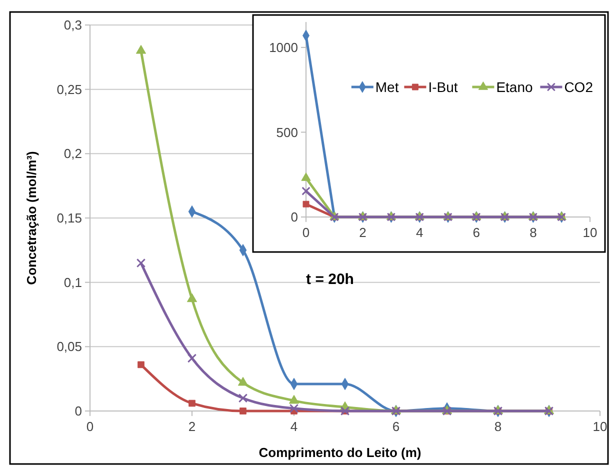 The width and height of the screenshot is (610, 466). I want to click on y-tick-label: 0,15, so click(69, 218).